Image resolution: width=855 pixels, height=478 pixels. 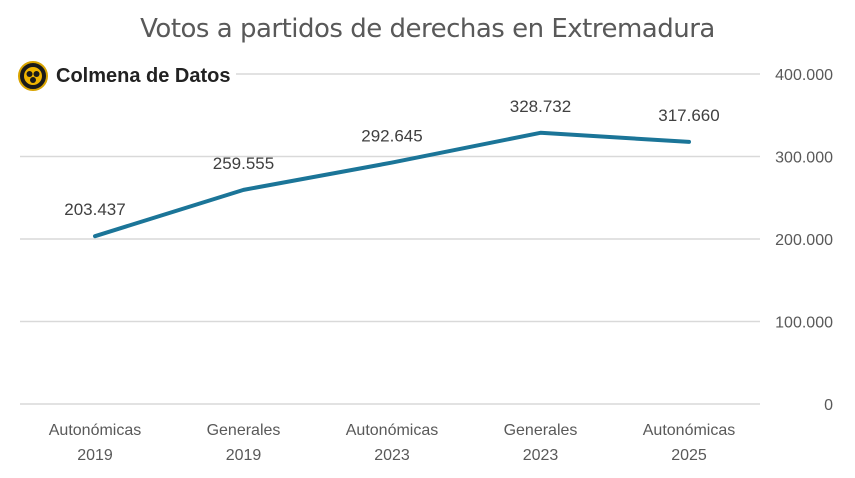 What do you see at coordinates (804, 158) in the screenshot?
I see `y-tick-label: 300.000` at bounding box center [804, 158].